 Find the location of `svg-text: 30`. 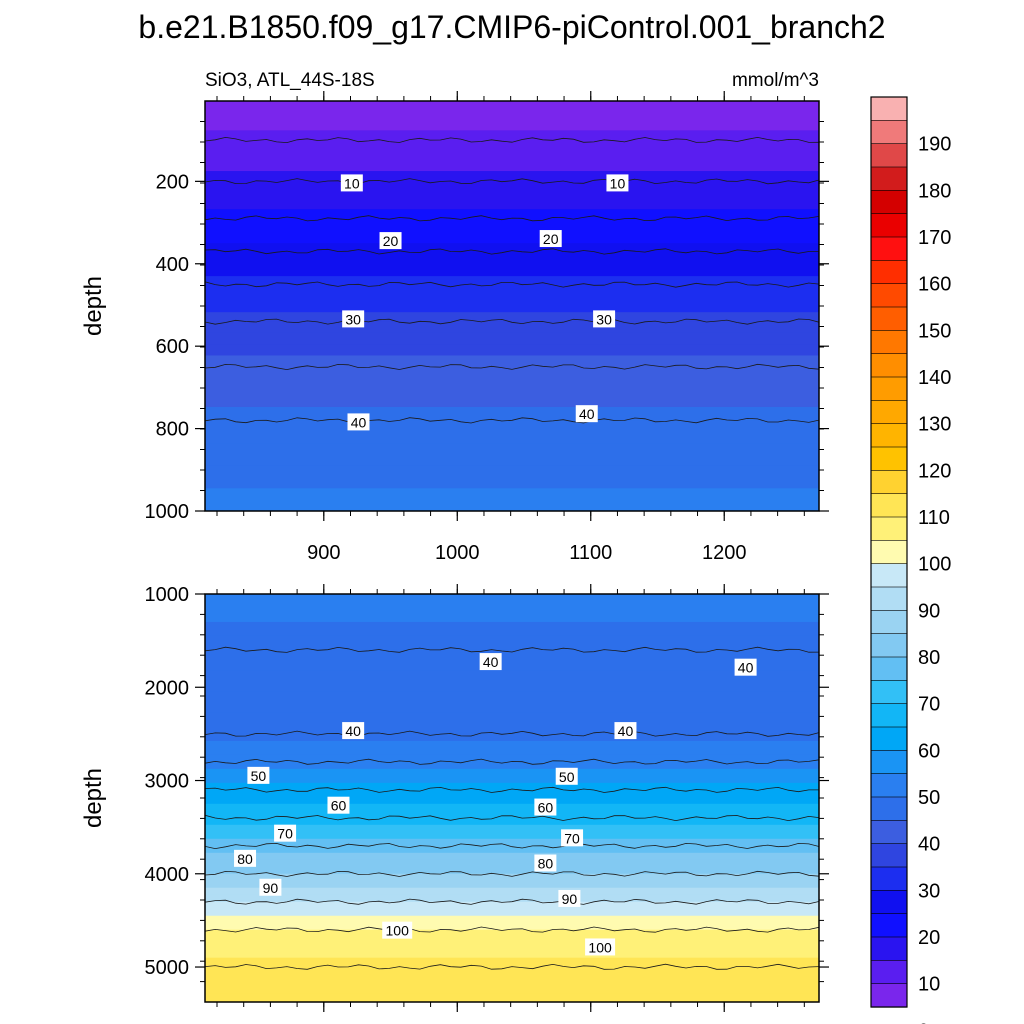

svg-text: 30 is located at coordinates (604, 319).